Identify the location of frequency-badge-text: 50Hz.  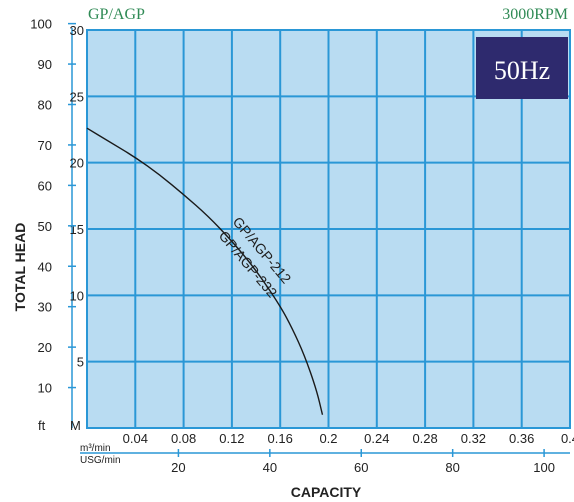
(522, 70).